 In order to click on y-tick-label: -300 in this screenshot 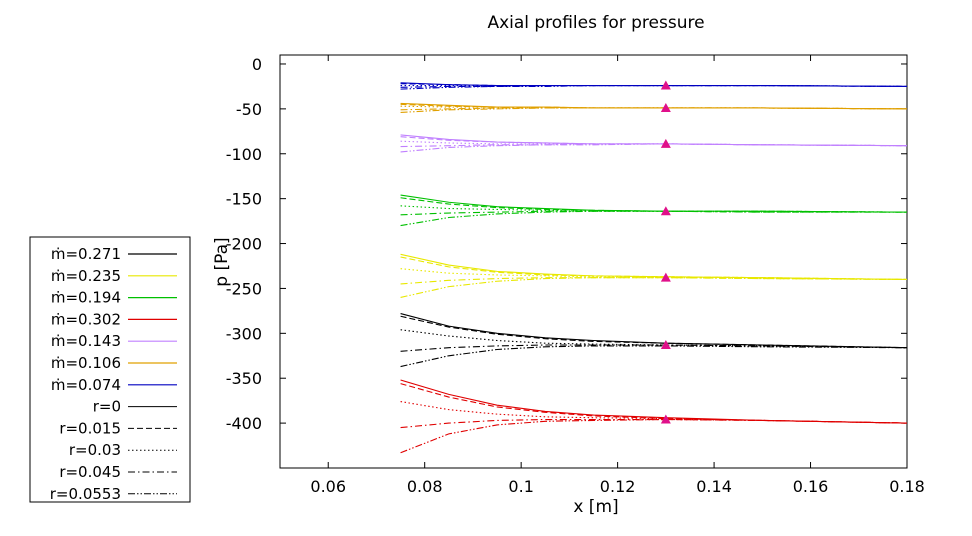, I will do `click(244, 333)`.